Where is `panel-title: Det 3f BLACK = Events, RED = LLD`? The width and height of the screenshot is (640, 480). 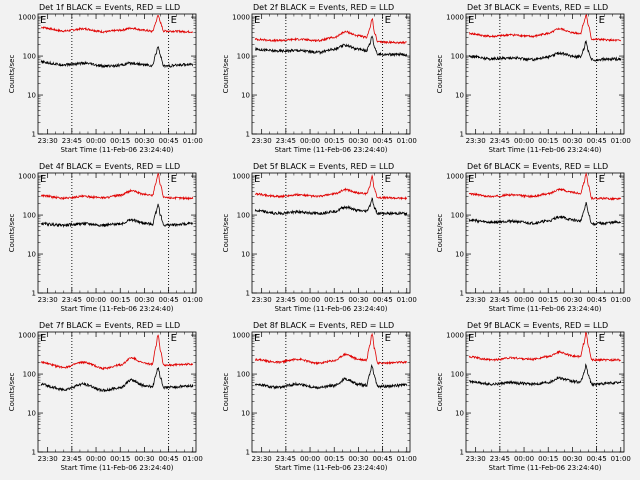 panel-title: Det 3f BLACK = Events, RED = LLD is located at coordinates (537, 7).